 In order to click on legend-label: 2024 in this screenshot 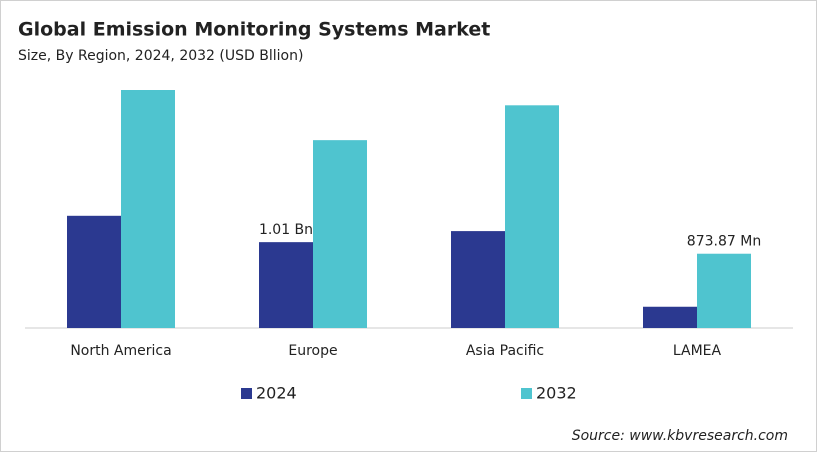, I will do `click(276, 393)`.